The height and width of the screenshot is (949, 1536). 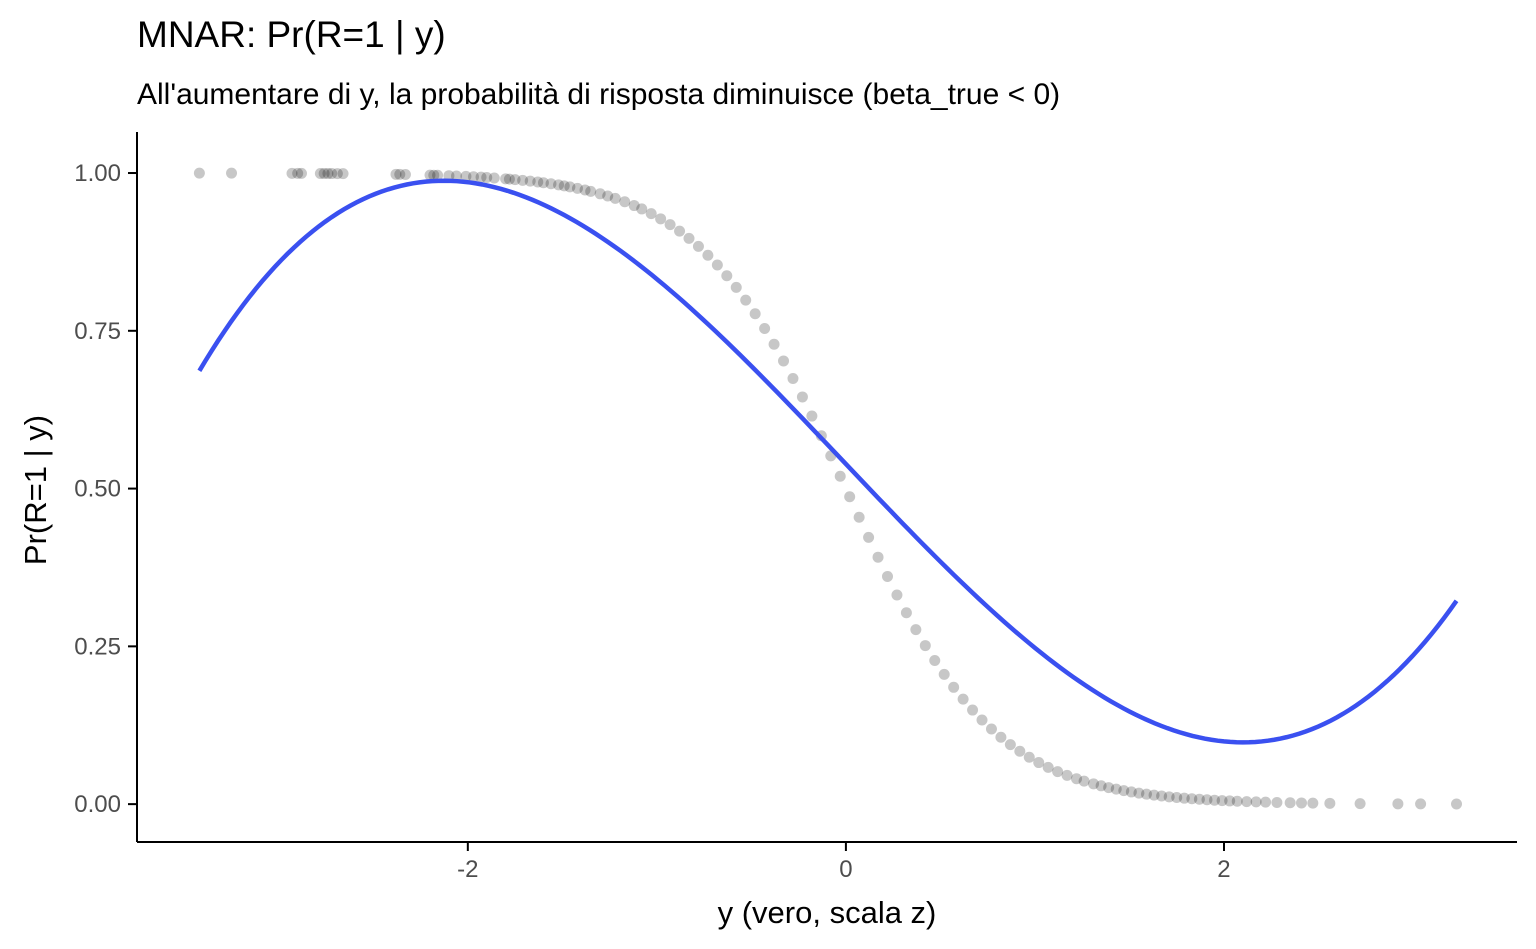 What do you see at coordinates (97, 489) in the screenshot?
I see `y-tick-label: 0.50` at bounding box center [97, 489].